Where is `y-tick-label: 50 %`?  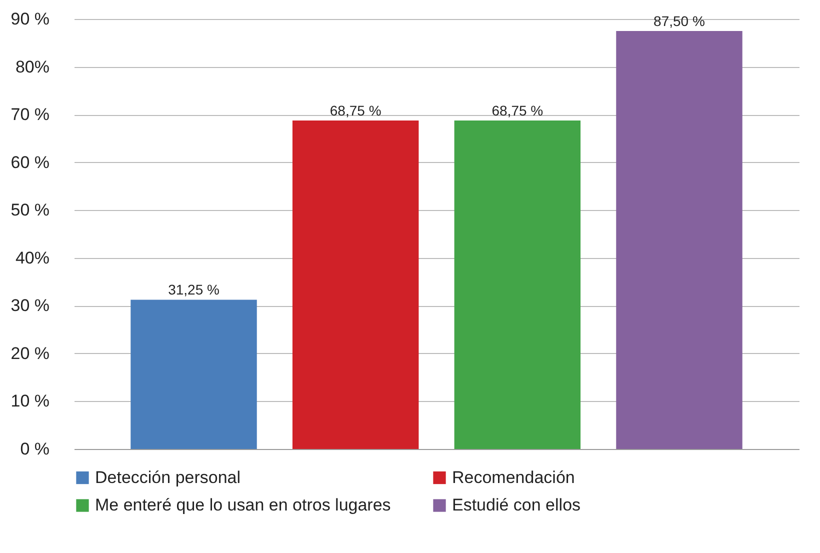
y-tick-label: 50 % is located at coordinates (30, 210).